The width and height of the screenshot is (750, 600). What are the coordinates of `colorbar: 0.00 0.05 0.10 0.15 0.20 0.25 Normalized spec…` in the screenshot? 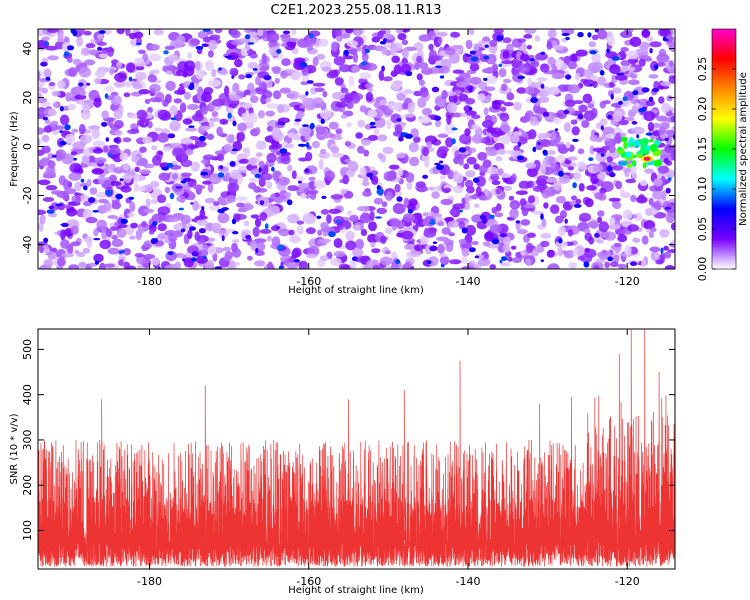 It's located at (722, 154).